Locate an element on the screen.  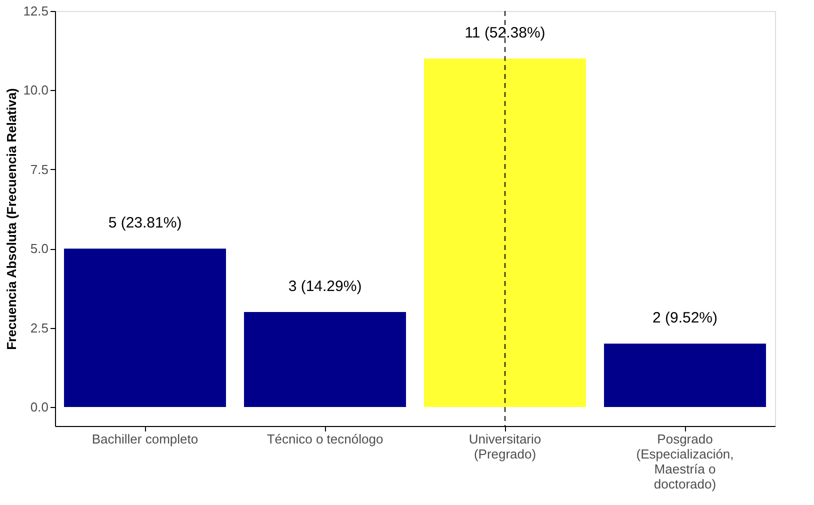
y-tick-label: 10.0 is located at coordinates (35, 90).